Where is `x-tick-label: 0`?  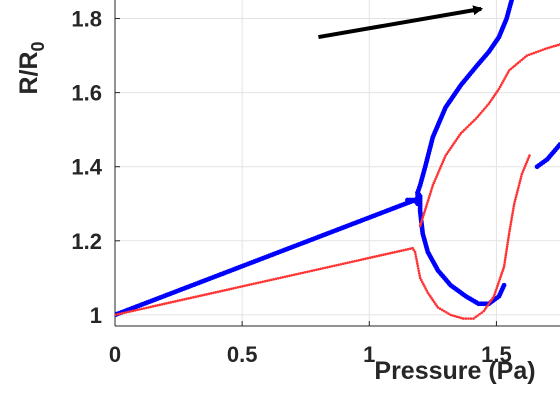
x-tick-label: 0 is located at coordinates (115, 354).